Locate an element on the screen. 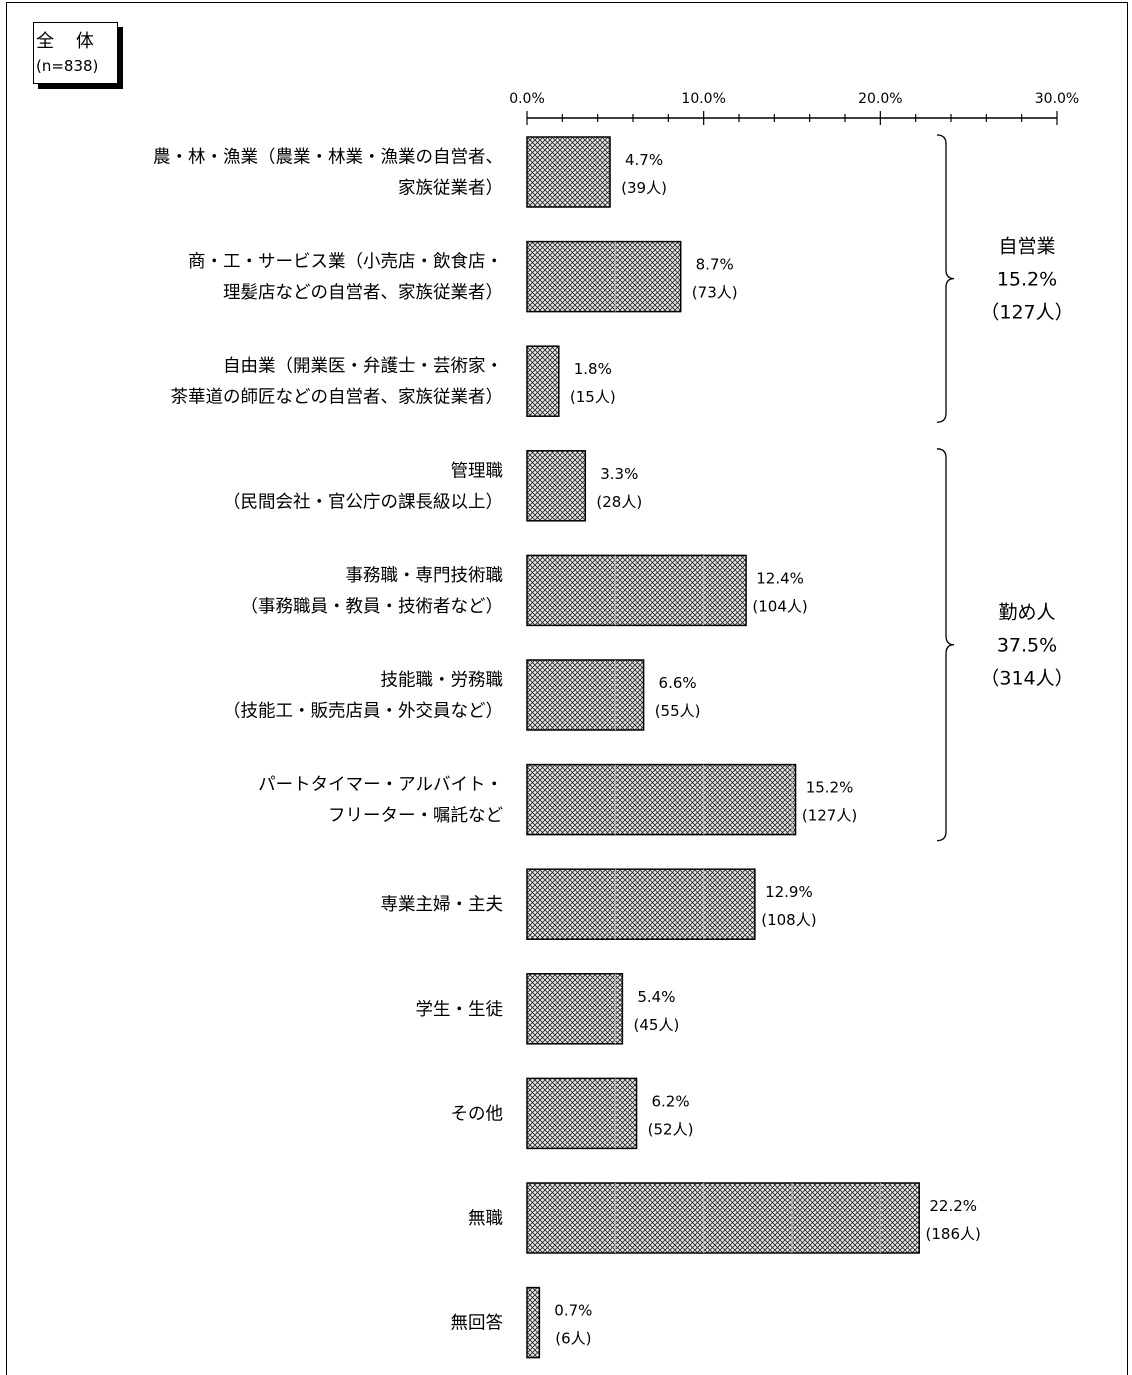 The height and width of the screenshot is (1375, 1132). category-label: （事務職員・教員・技術者など） is located at coordinates (372, 607).